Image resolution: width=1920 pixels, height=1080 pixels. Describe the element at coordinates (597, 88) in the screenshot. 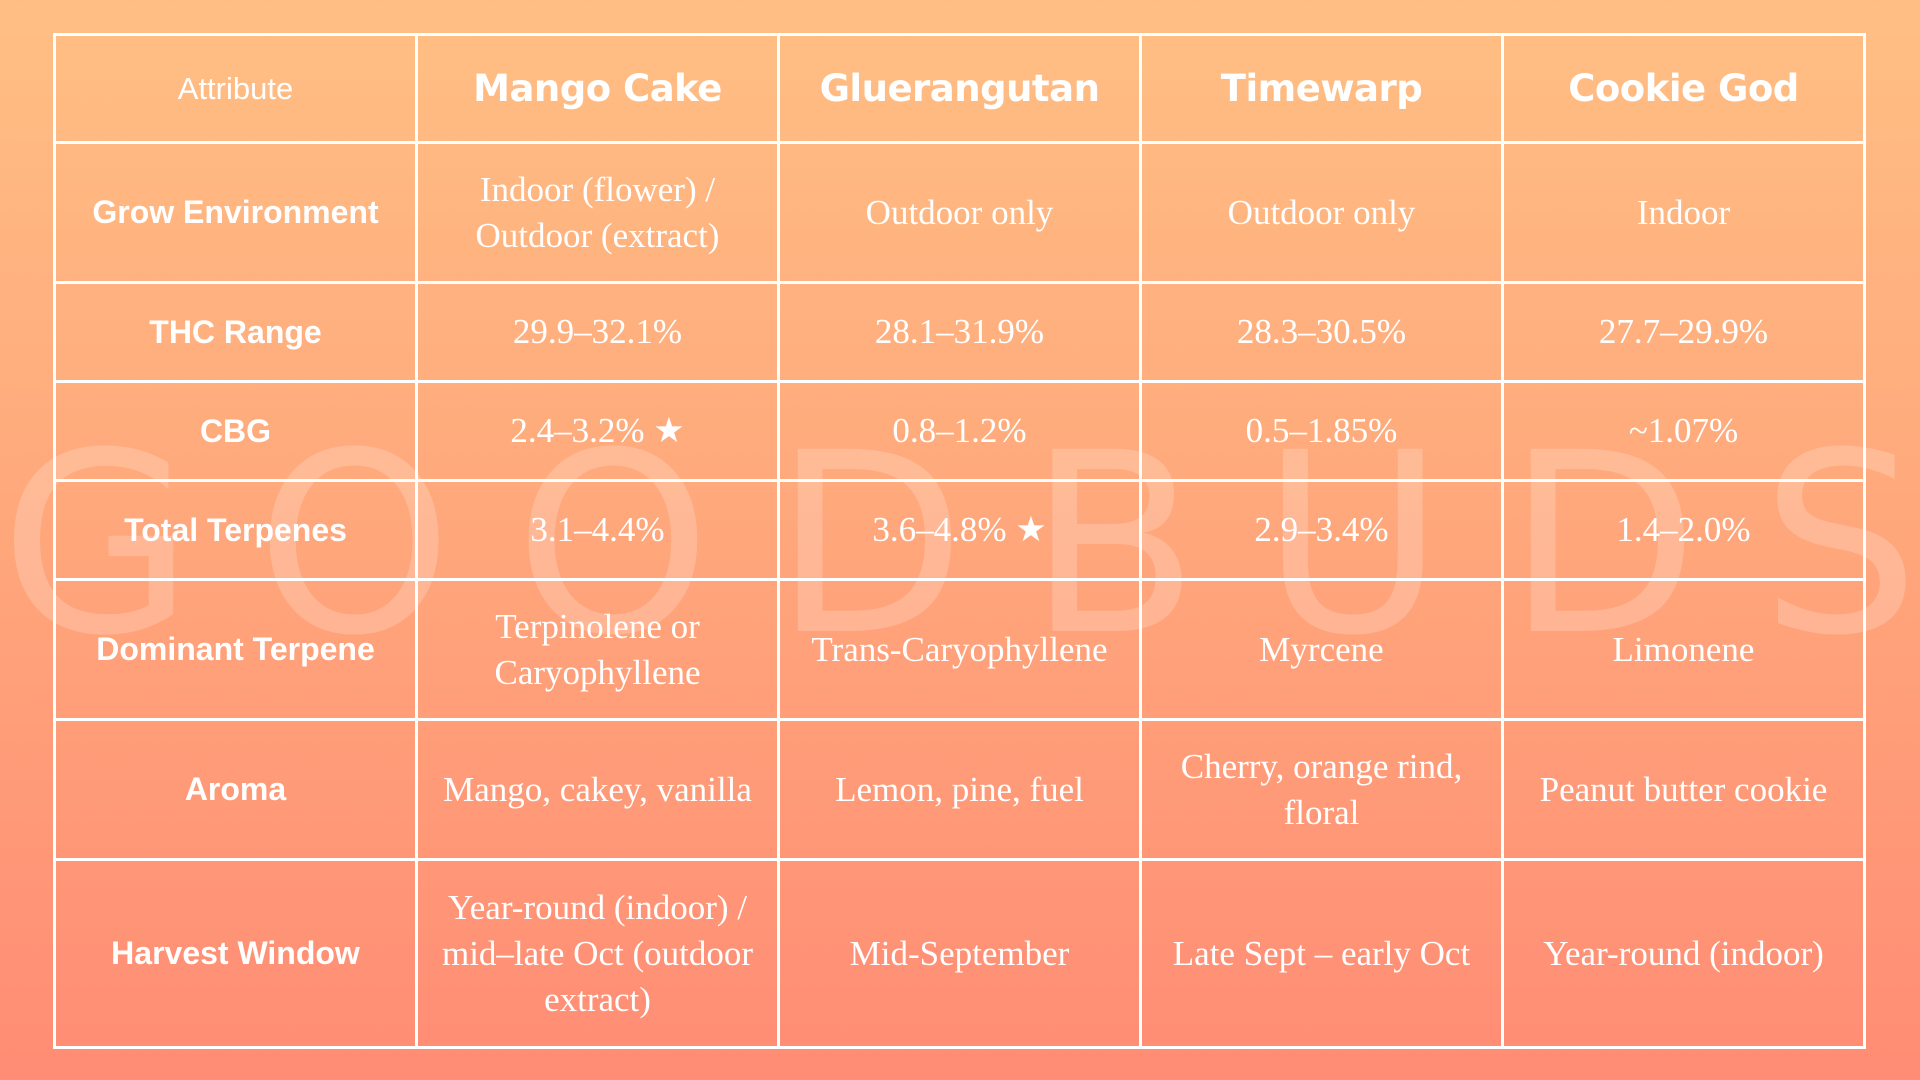

I see `strain-header-mango-cake: Mango Cake` at that location.